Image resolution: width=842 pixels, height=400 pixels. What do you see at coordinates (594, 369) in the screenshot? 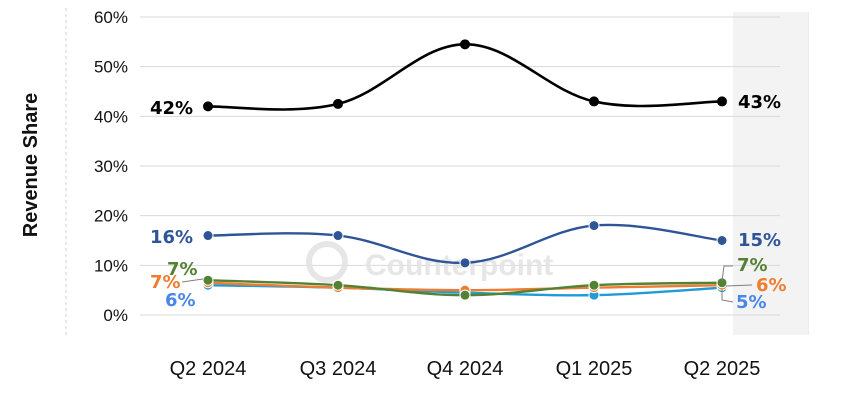
I see `x-tick-label: Q1 2025` at bounding box center [594, 369].